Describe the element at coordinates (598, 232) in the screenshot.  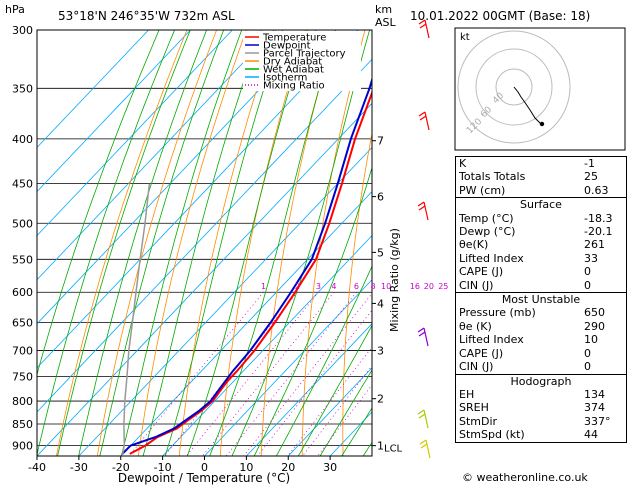
I see `index-value: -20.1` at that location.